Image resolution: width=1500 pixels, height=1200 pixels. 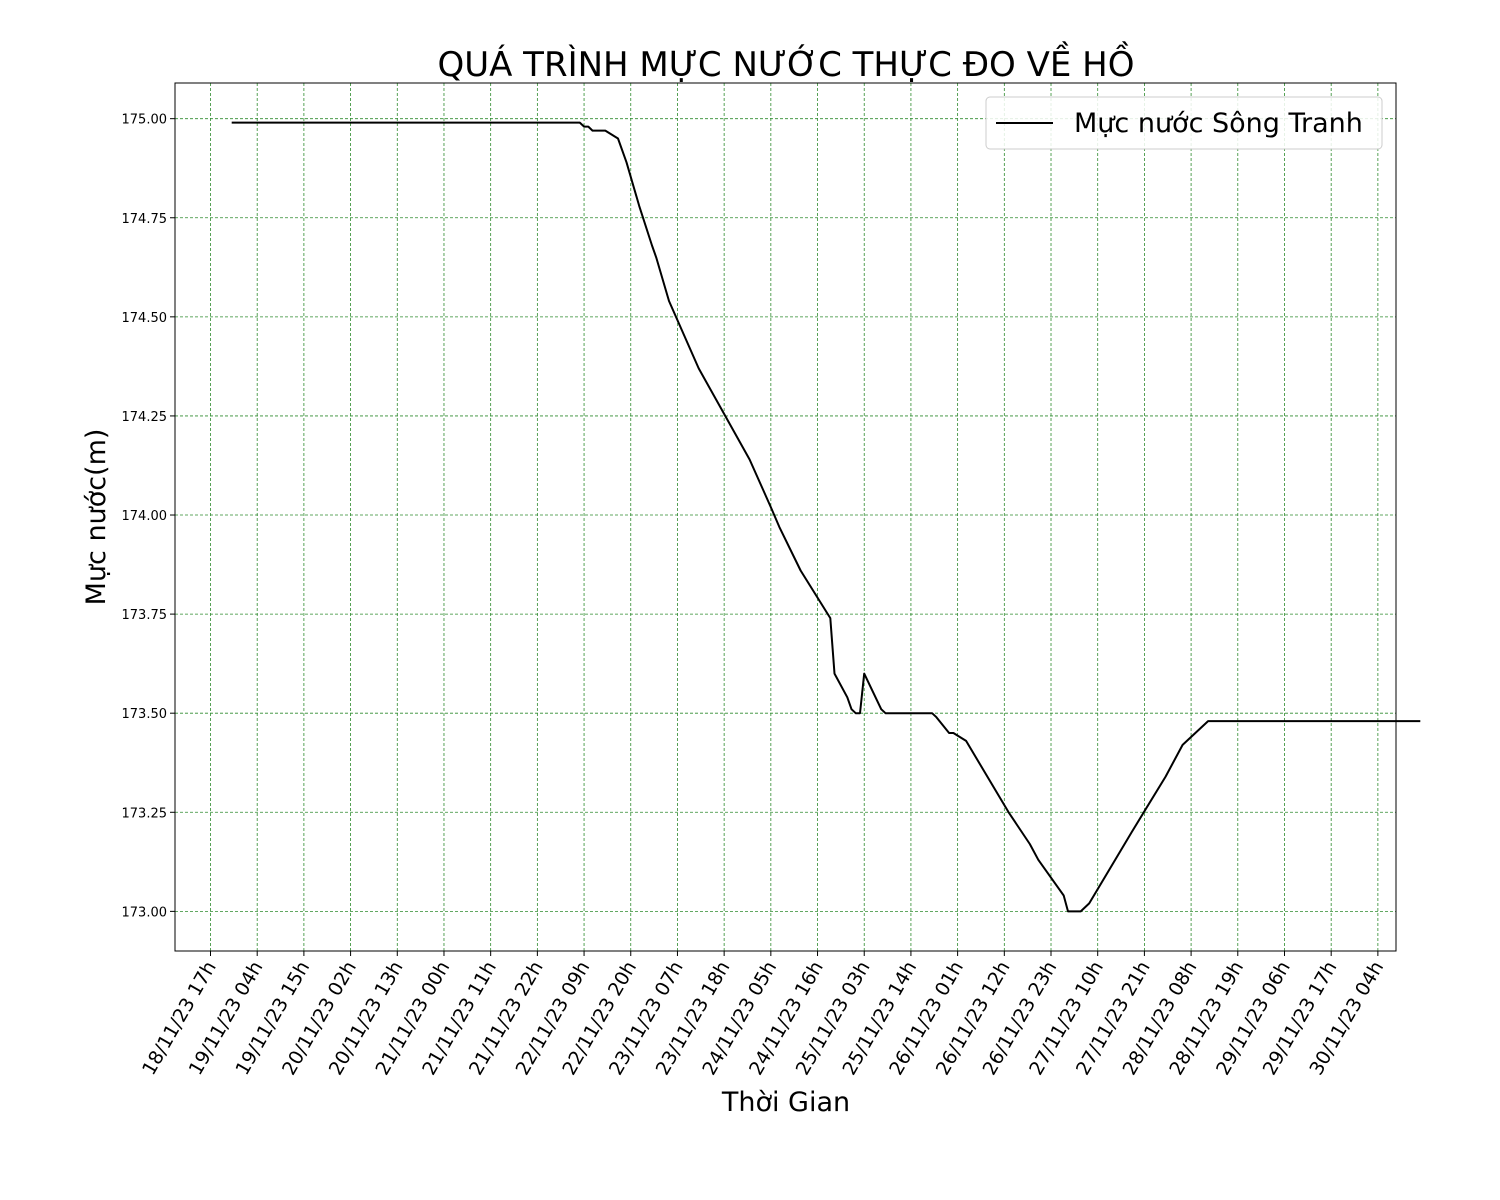 What do you see at coordinates (145, 219) in the screenshot?
I see `y-tick-label: 174.75` at bounding box center [145, 219].